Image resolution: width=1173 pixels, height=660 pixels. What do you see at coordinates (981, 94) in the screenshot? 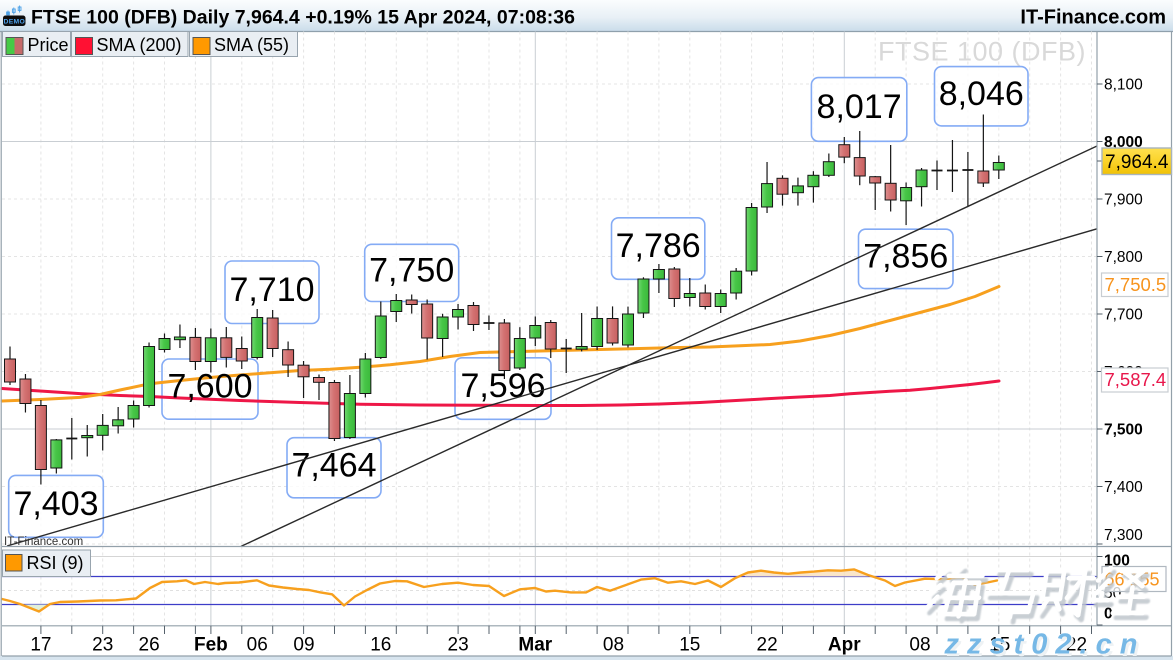
I see `svg-text: 8,046` at bounding box center [981, 94].